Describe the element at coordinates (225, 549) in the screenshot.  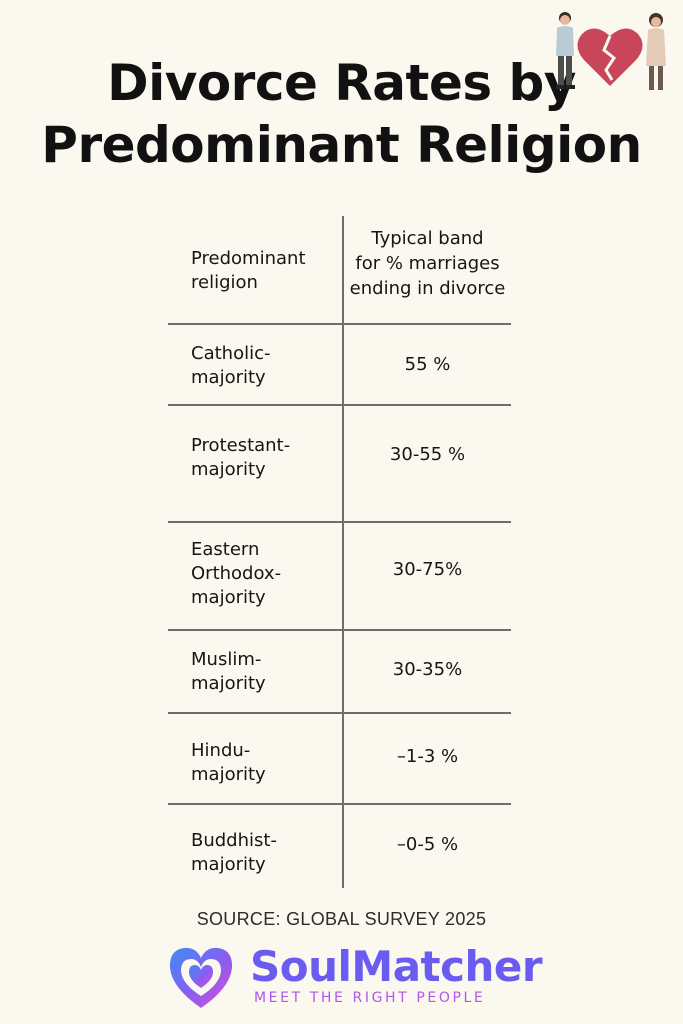
I see `religion-line: Eastern` at that location.